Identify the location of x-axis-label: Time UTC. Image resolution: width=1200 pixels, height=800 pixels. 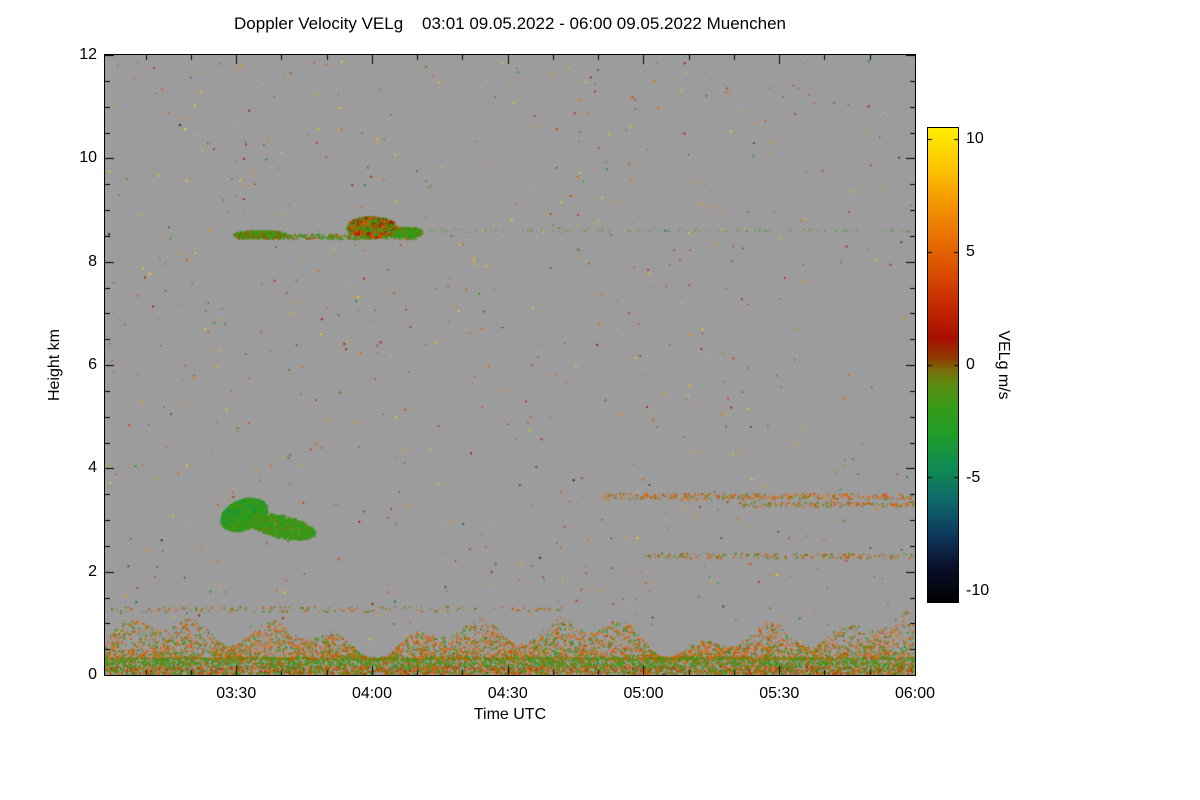
(510, 714).